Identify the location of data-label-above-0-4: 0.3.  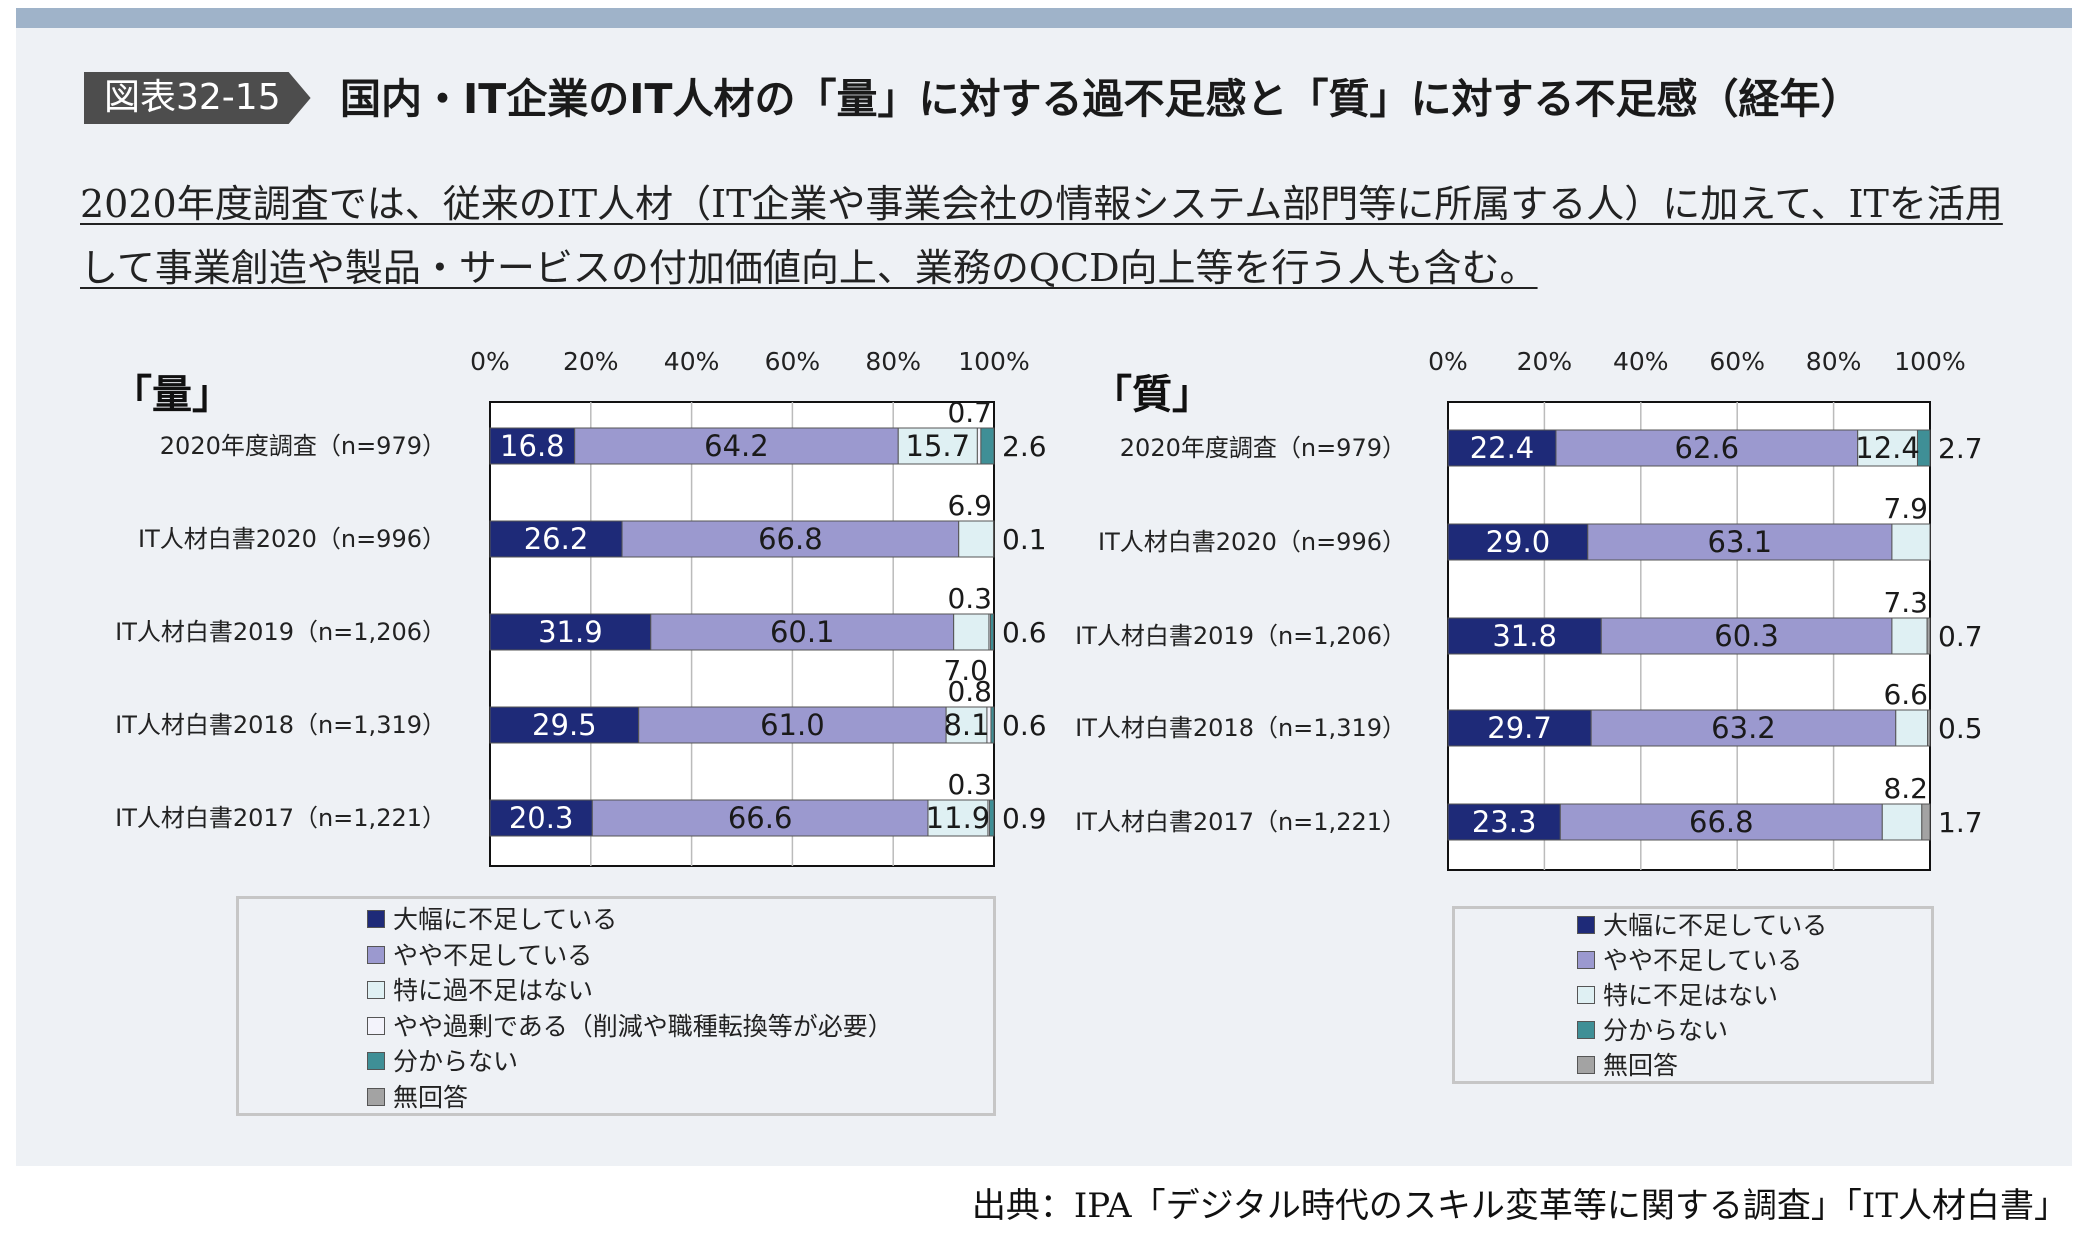
(969, 784).